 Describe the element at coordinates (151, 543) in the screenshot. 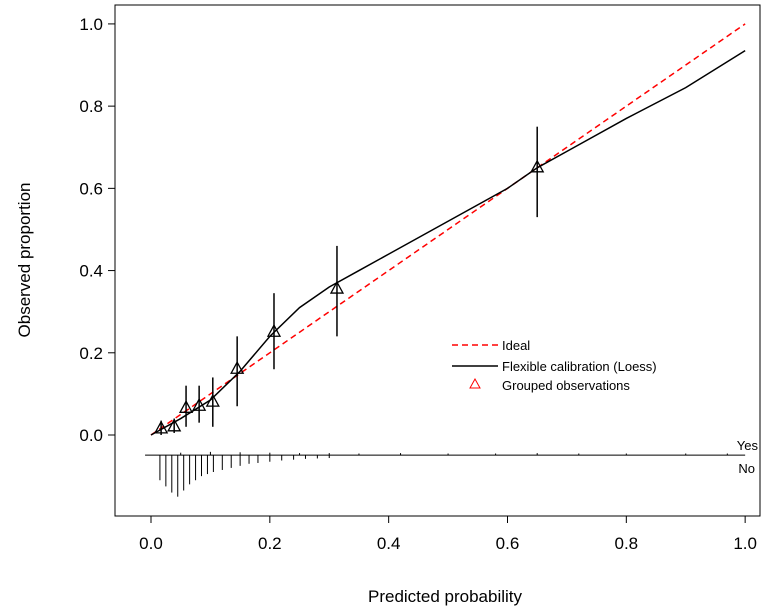

I see `x-tick-label: 0.0` at that location.